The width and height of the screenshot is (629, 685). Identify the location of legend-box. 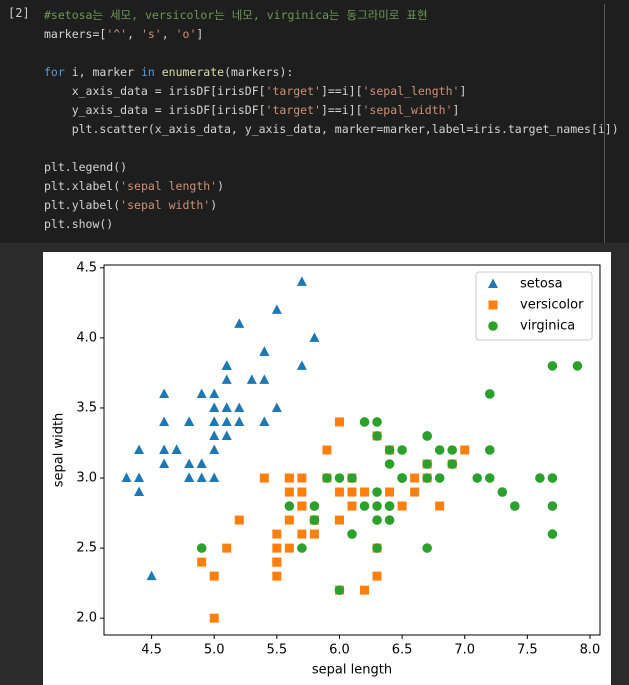
(534, 306).